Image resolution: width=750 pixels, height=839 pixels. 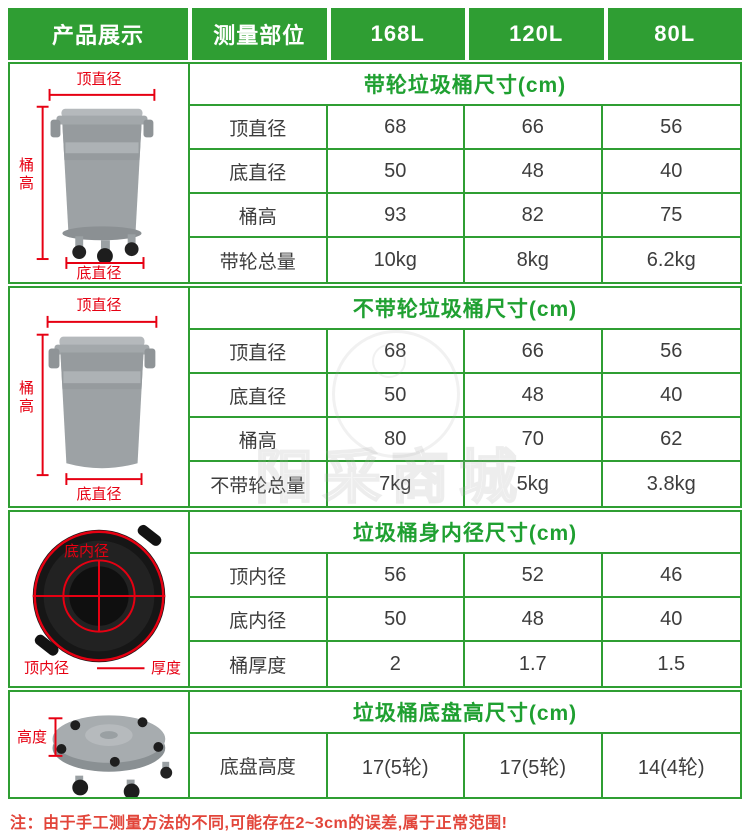 What do you see at coordinates (674, 34) in the screenshot?
I see `header-80l: 80L` at bounding box center [674, 34].